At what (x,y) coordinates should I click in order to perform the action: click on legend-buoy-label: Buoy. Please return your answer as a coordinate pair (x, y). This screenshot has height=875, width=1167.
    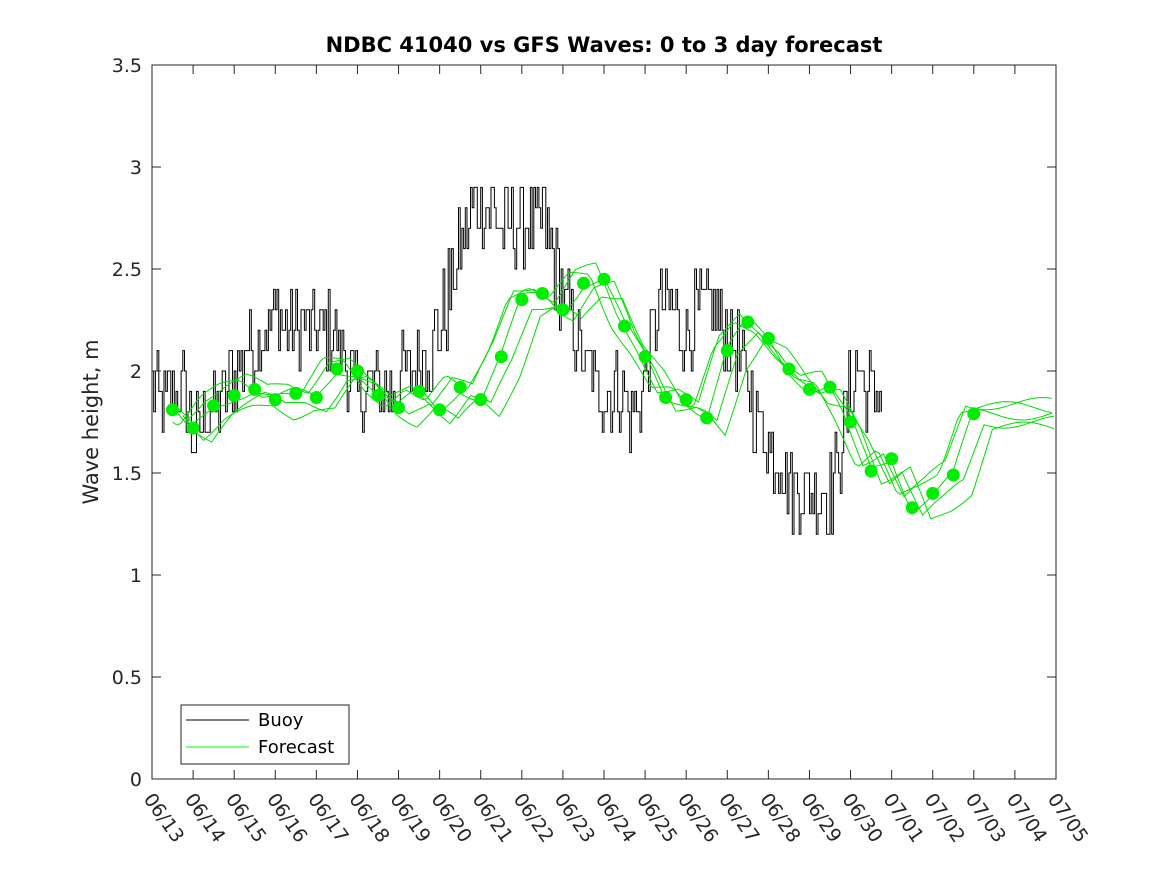
    Looking at the image, I should click on (281, 720).